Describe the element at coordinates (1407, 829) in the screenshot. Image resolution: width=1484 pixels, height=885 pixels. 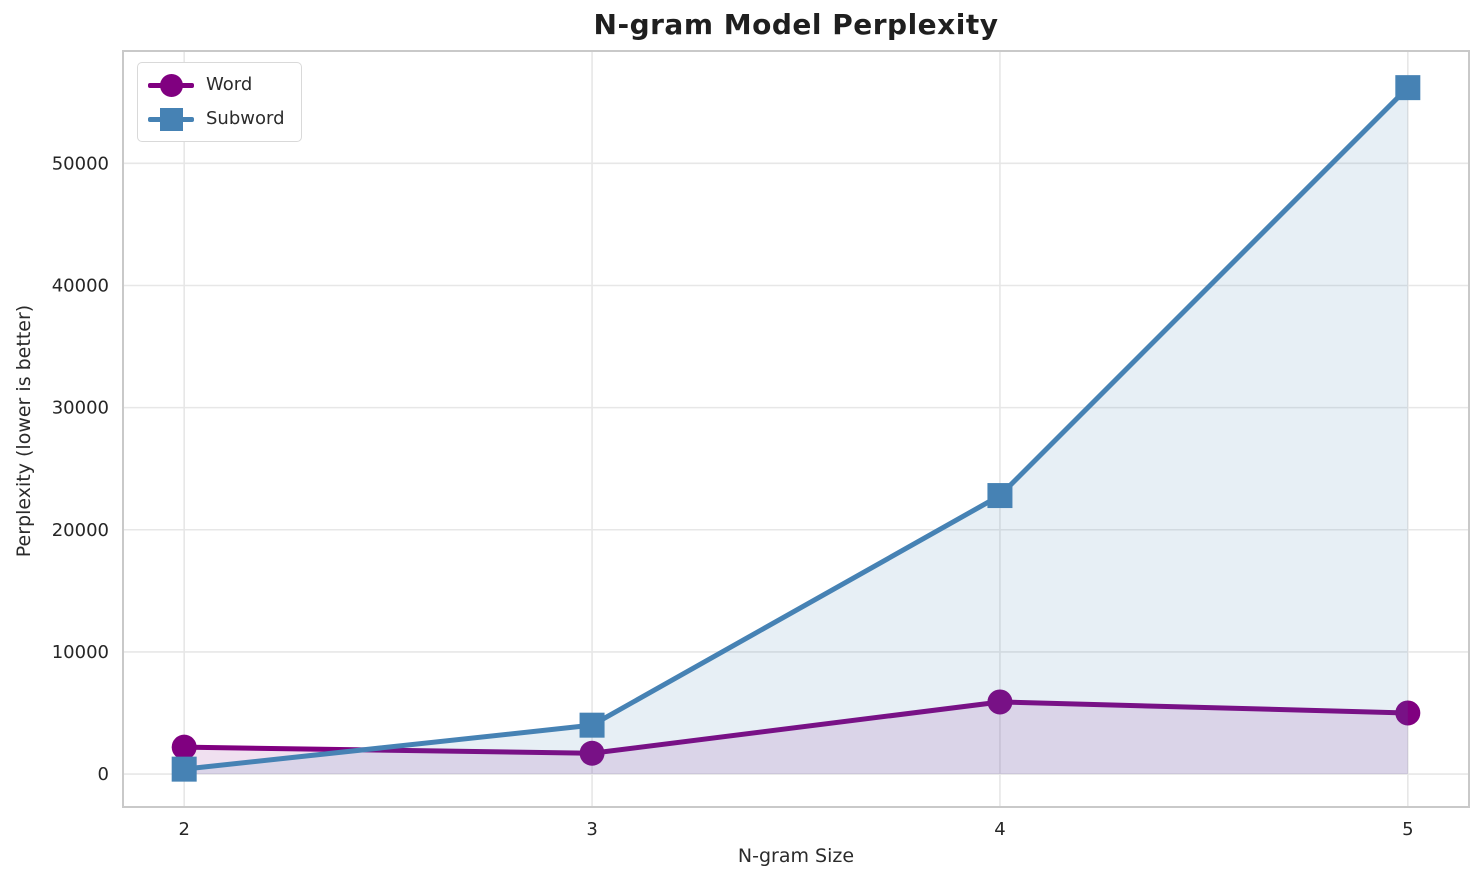
I see `x-tick-label: 5` at that location.